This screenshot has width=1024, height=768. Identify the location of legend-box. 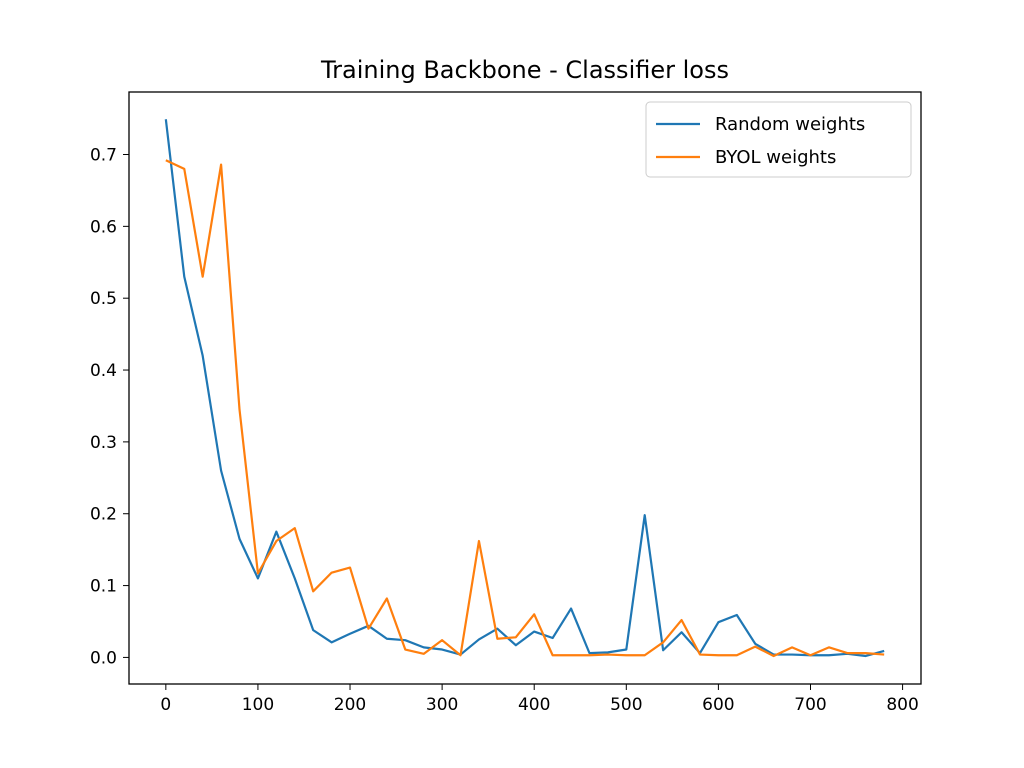
(778, 139).